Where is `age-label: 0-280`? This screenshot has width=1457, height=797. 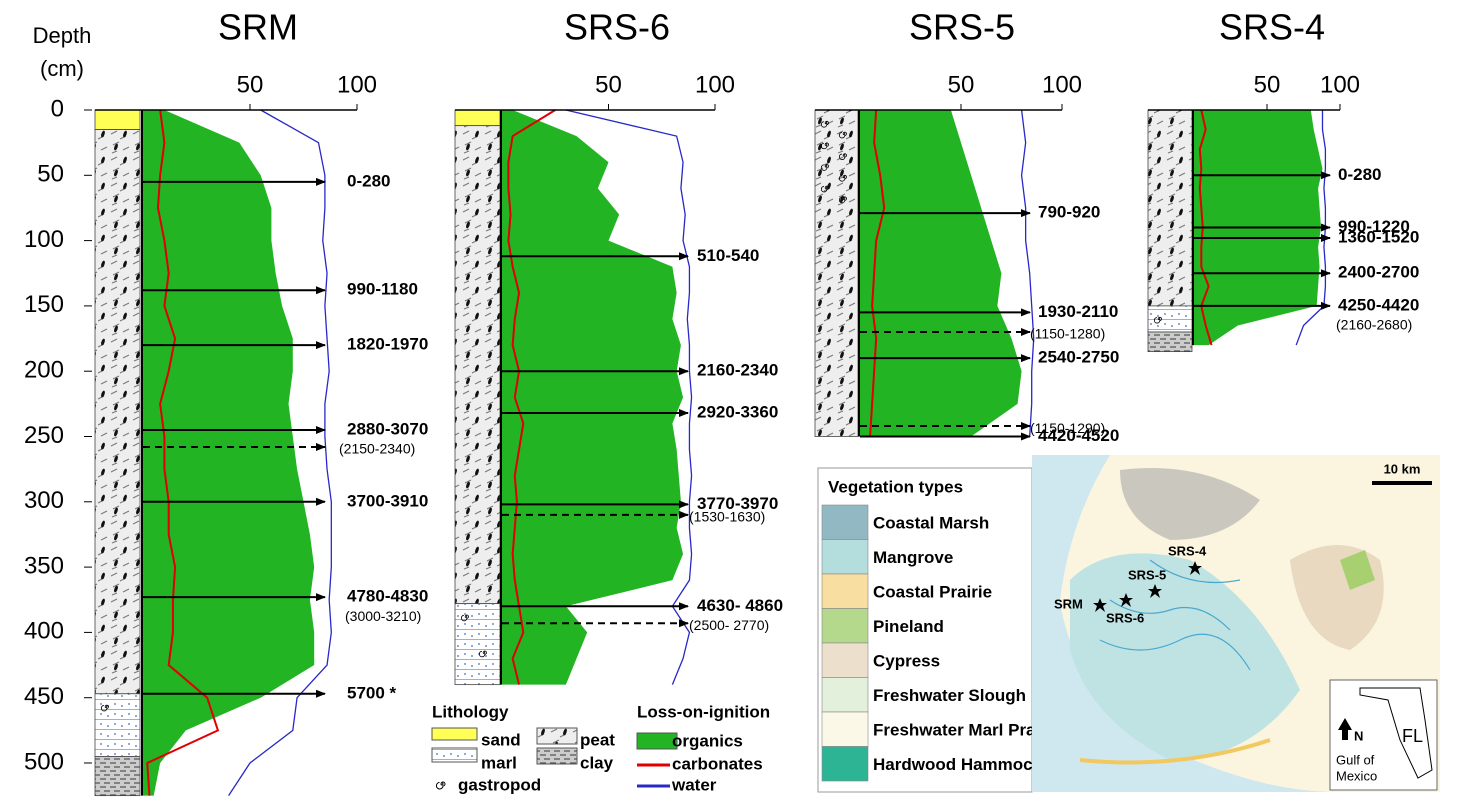 age-label: 0-280 is located at coordinates (1359, 174).